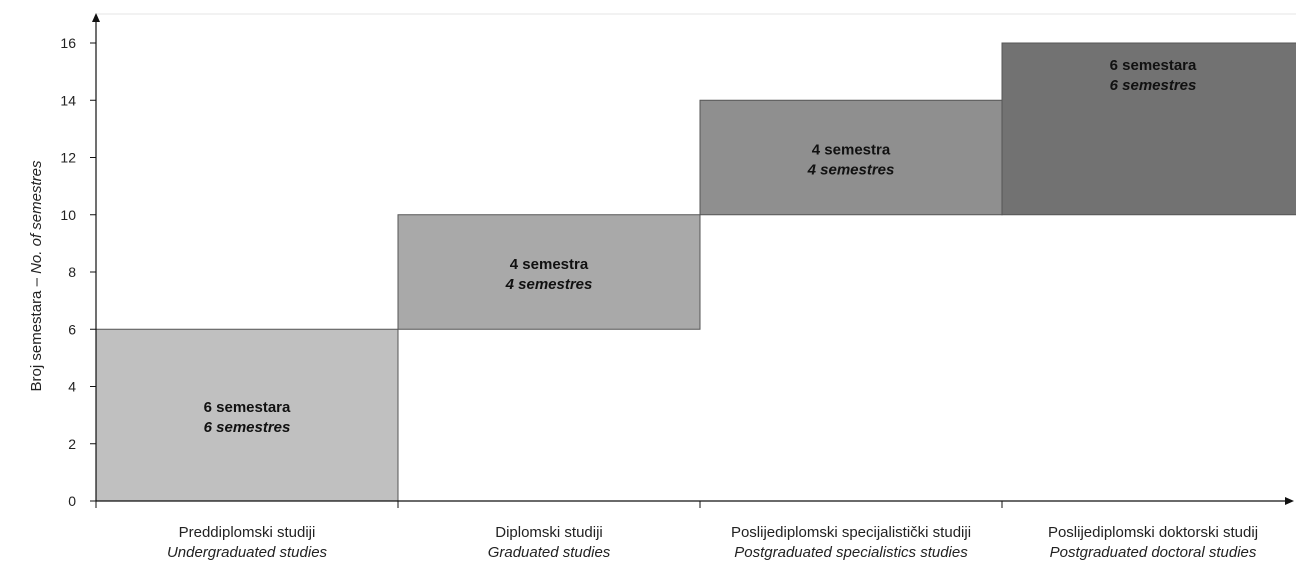 The width and height of the screenshot is (1296, 568). What do you see at coordinates (1153, 532) in the screenshot?
I see `x-category-label-hr: Poslijediplomski doktorski studij` at bounding box center [1153, 532].